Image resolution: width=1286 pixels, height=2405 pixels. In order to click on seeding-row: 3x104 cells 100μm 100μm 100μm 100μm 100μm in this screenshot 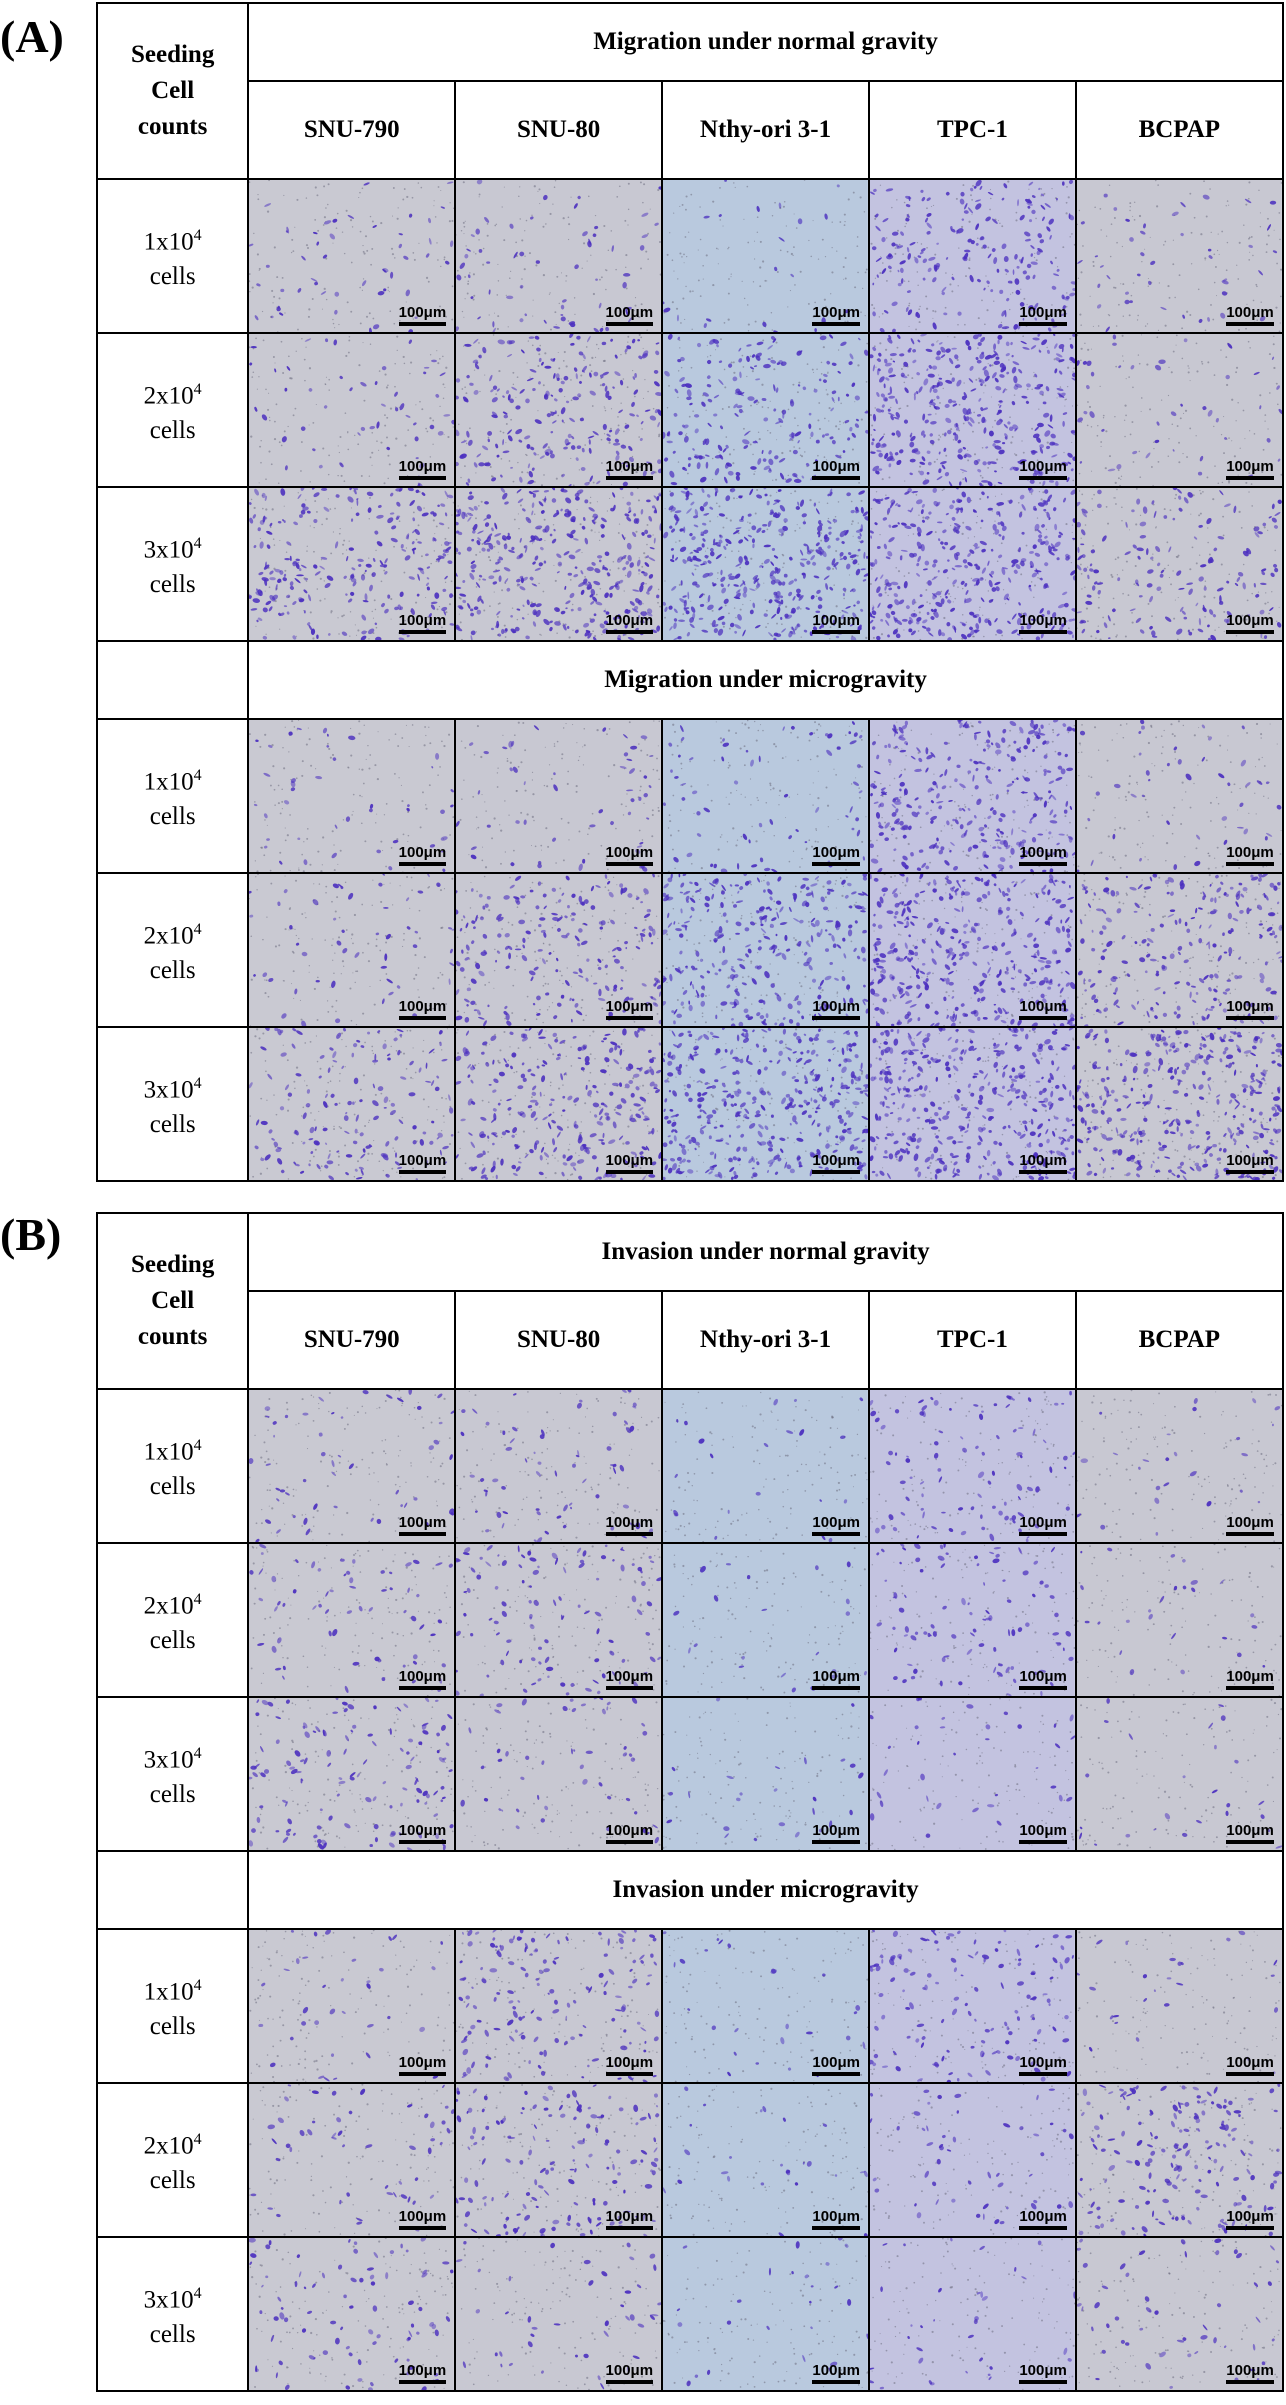, I will do `click(689, 1104)`.